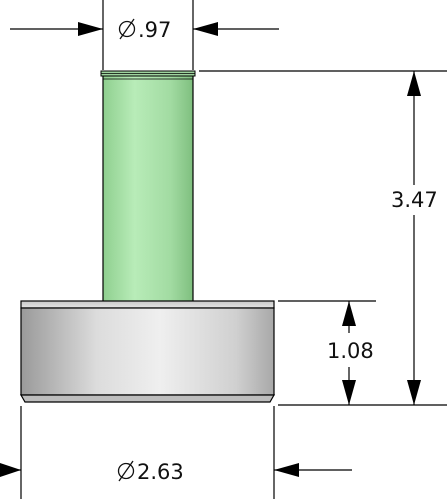 The height and width of the screenshot is (499, 447). What do you see at coordinates (147, 304) in the screenshot?
I see `base-top-face` at bounding box center [147, 304].